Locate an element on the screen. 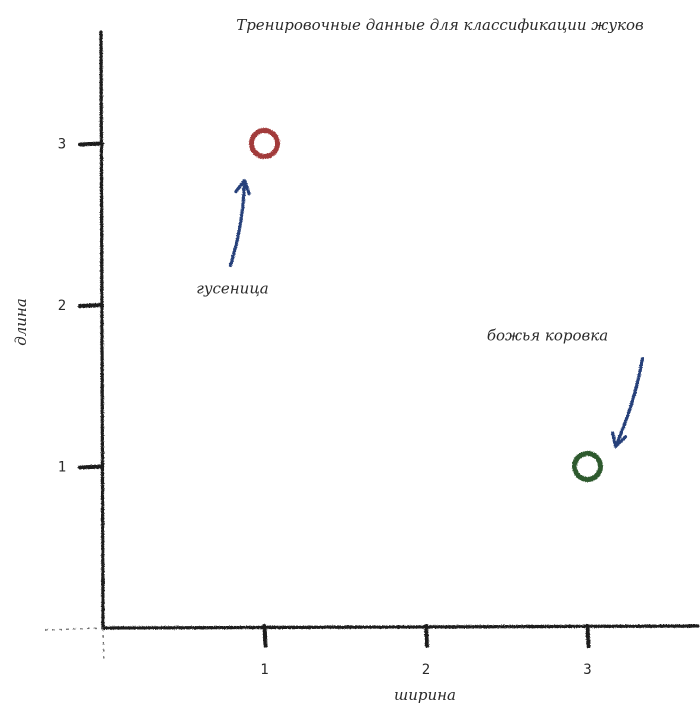 The height and width of the screenshot is (709, 700). y-tick-label-2: 2 is located at coordinates (62, 306).